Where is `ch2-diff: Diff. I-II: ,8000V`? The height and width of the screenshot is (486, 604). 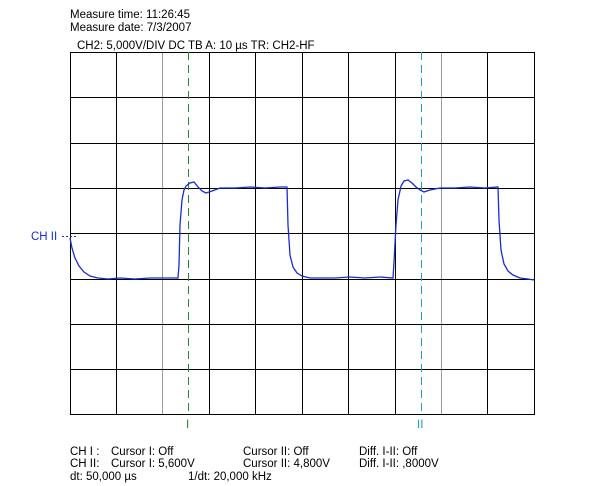
ch2-diff: Diff. I-II: ,8000V is located at coordinates (399, 464).